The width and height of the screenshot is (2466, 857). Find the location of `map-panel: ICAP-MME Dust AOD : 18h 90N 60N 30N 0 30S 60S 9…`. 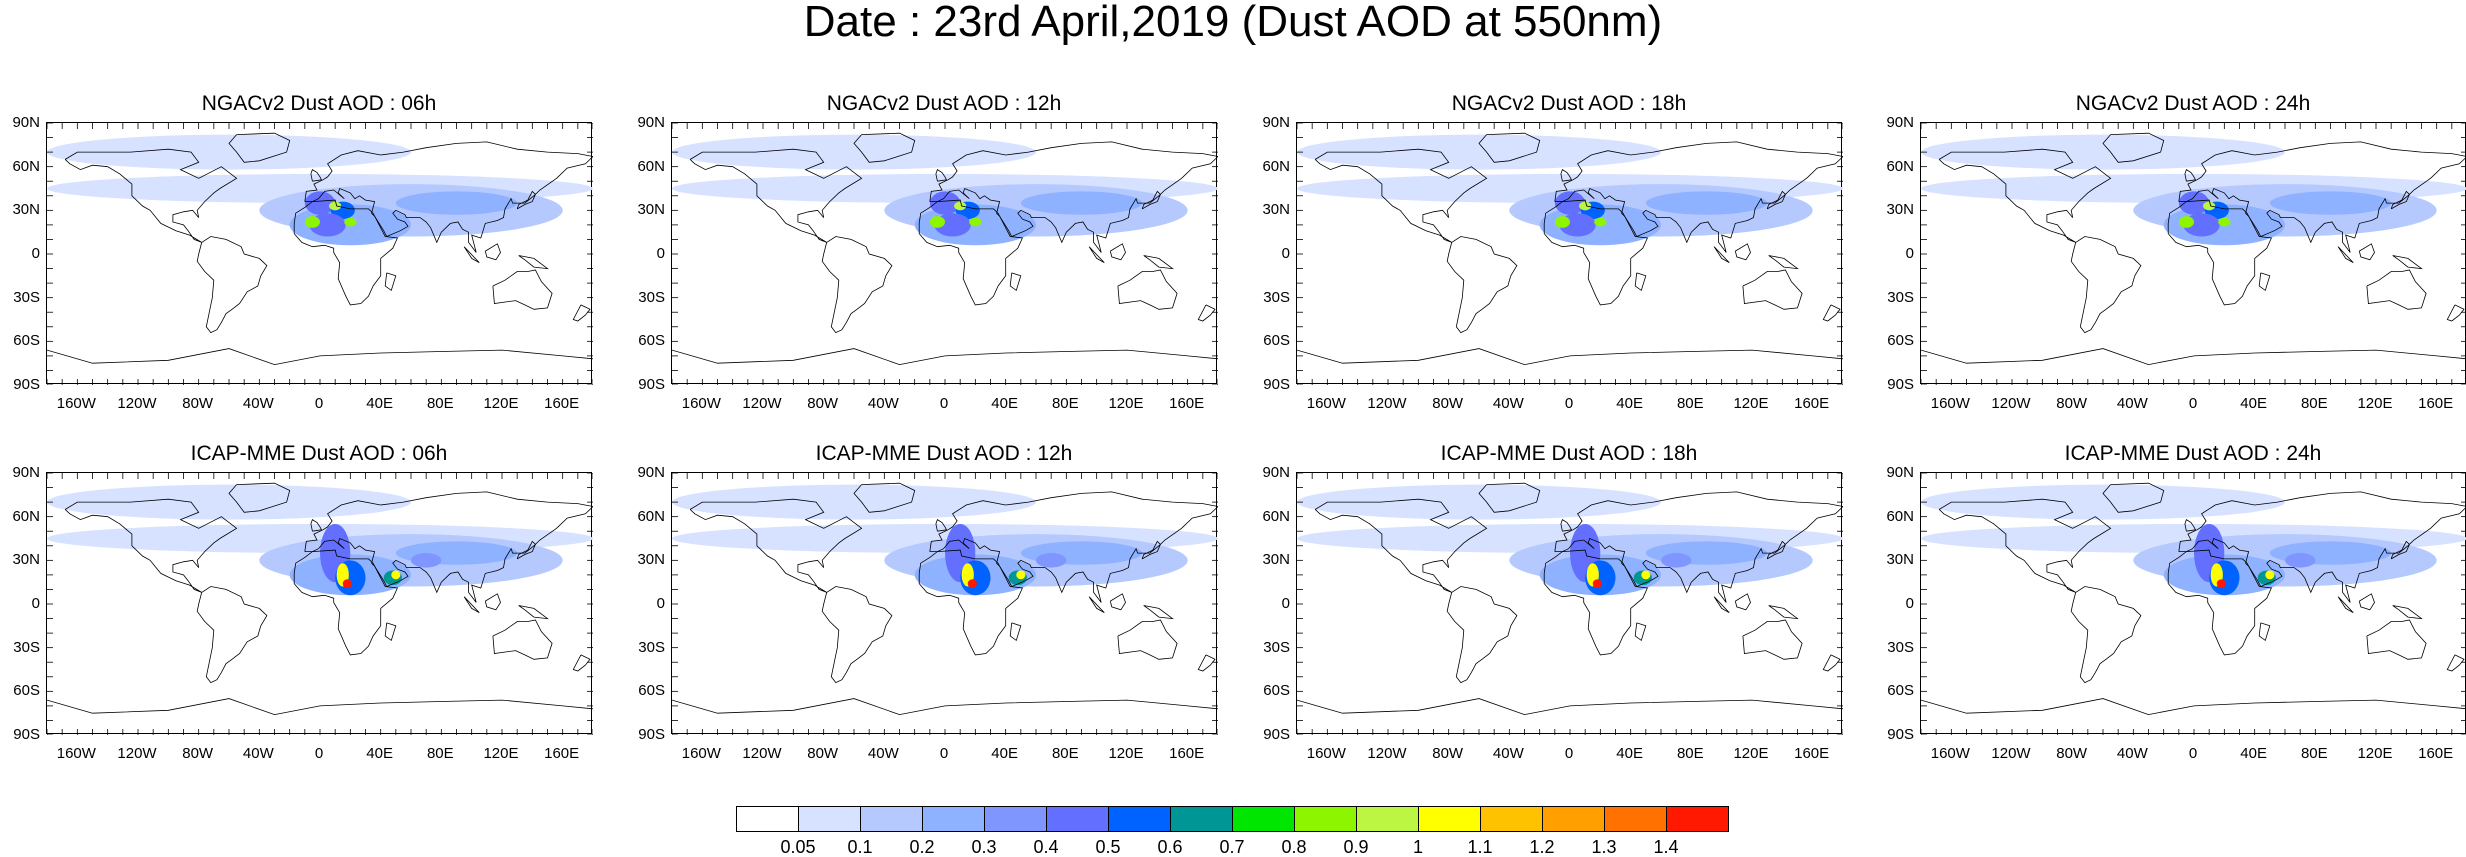

map-panel: ICAP-MME Dust AOD : 18h 90N 60N 30N 0 30S 60S 9… is located at coordinates (1565, 607).